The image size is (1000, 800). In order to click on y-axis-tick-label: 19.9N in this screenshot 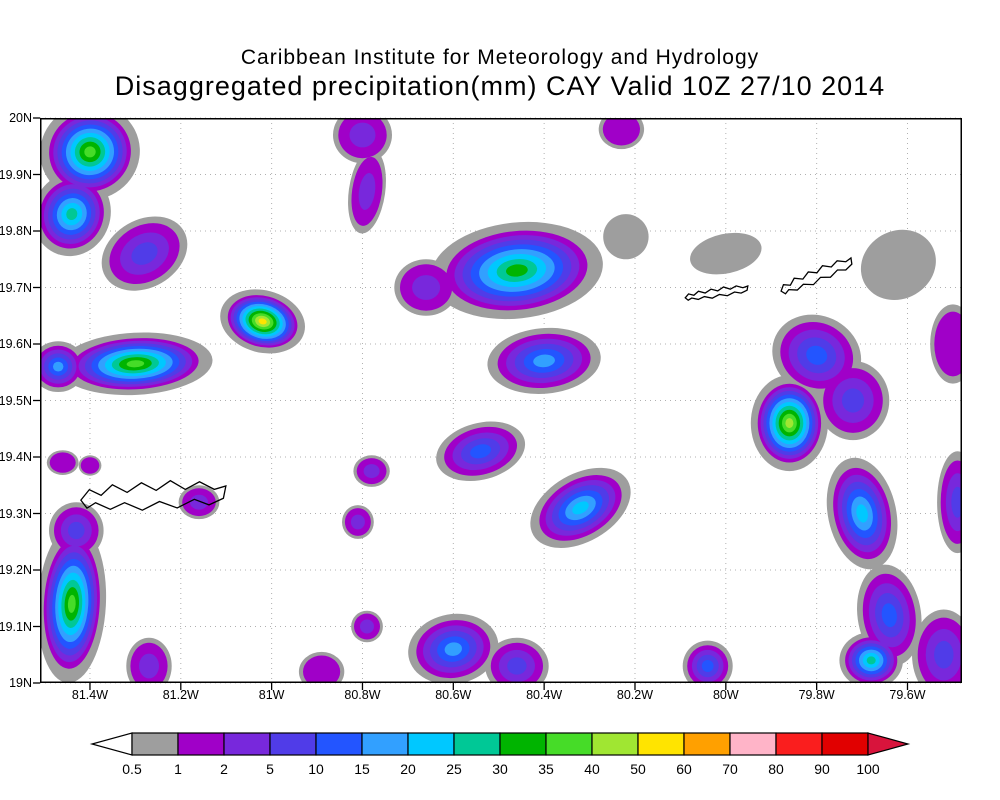, I will do `click(16, 174)`.